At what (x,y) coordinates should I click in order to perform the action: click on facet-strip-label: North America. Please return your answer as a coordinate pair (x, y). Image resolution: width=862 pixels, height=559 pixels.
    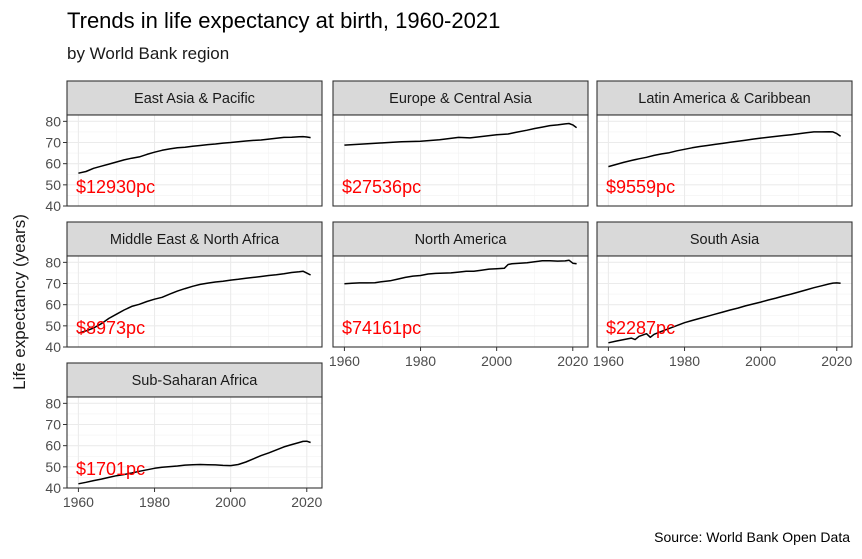
    Looking at the image, I should click on (461, 240).